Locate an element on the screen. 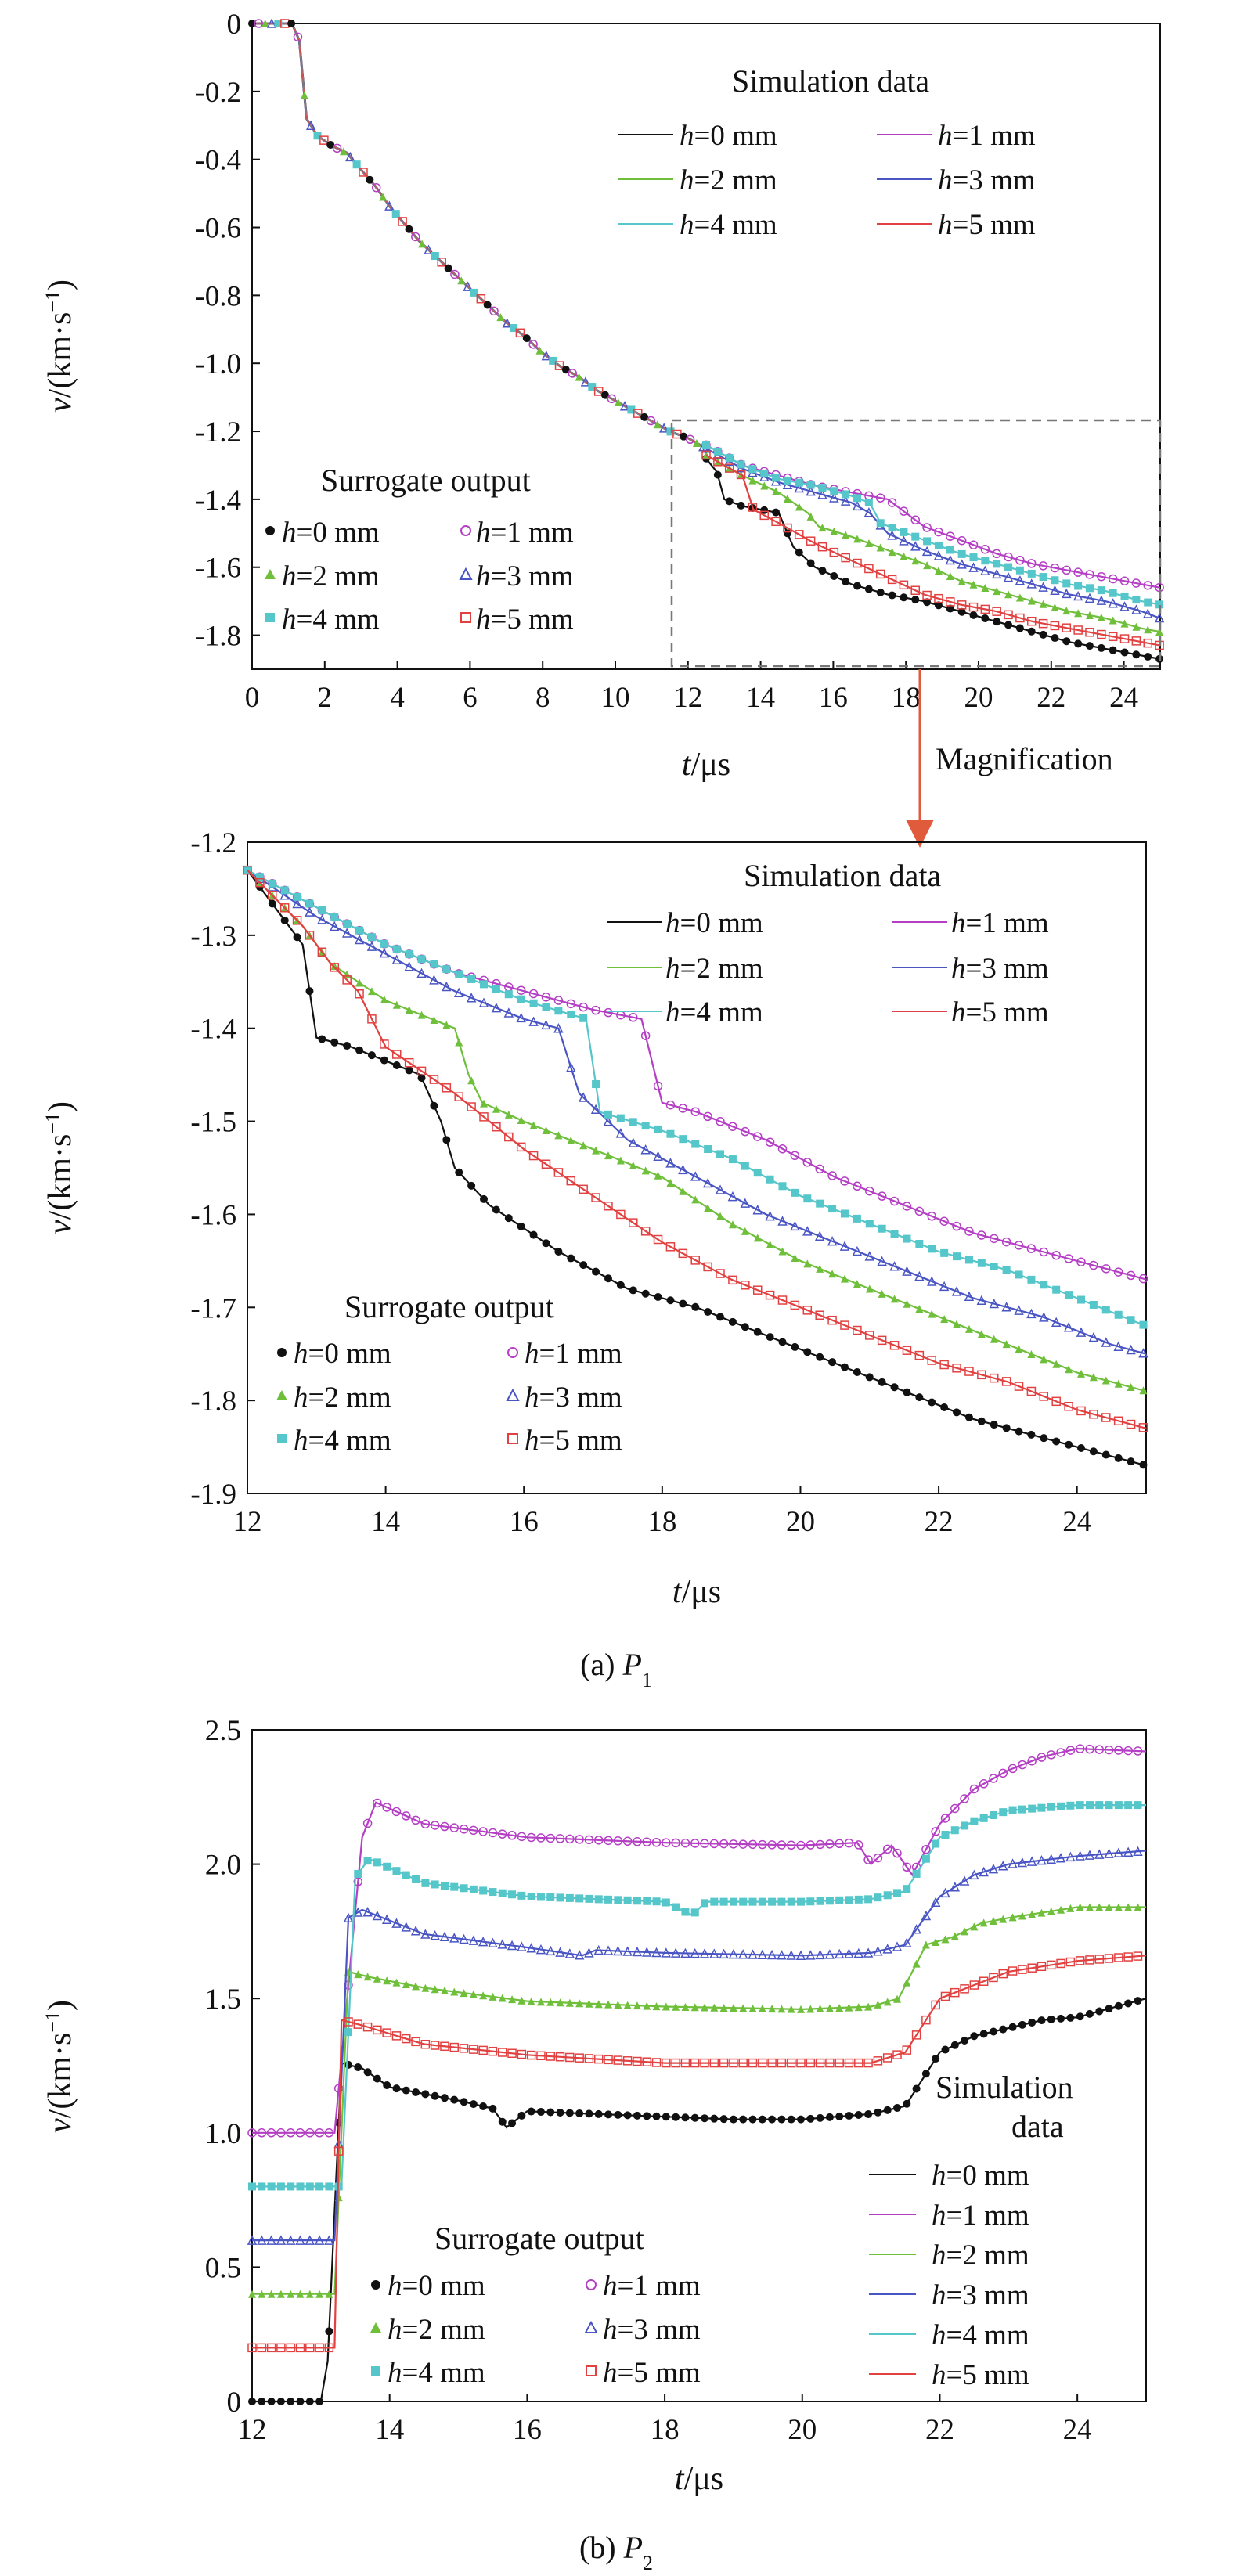 The width and height of the screenshot is (1233, 2576). y-tick-label: 0 is located at coordinates (235, 25).